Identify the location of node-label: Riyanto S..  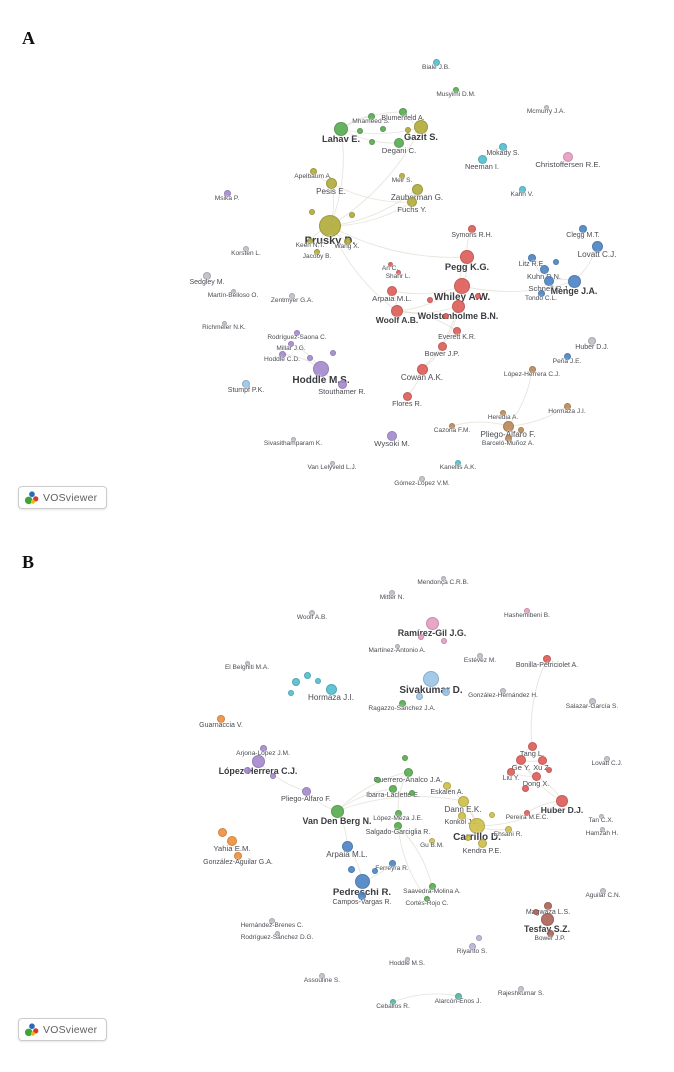
(472, 951).